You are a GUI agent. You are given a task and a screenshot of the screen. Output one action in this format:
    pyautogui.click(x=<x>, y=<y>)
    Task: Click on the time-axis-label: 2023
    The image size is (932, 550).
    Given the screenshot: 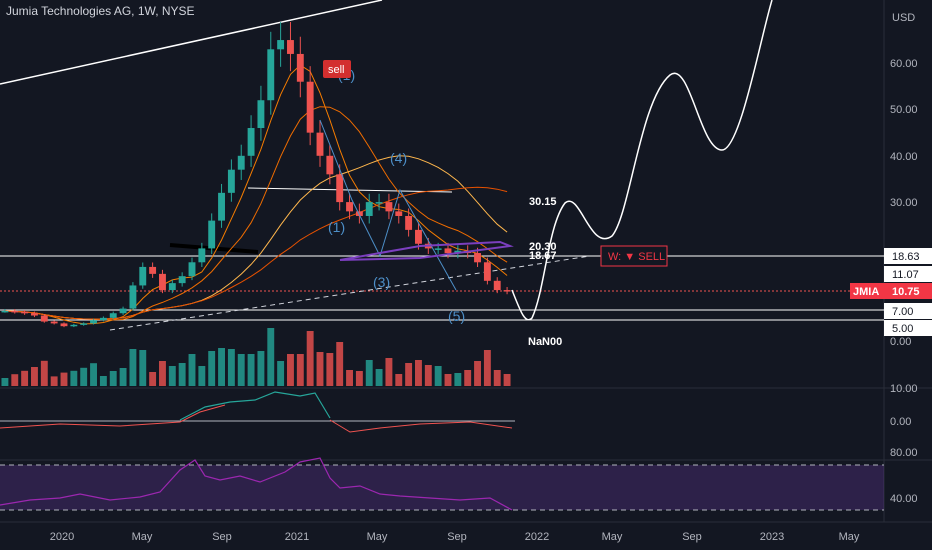 What is the action you would take?
    pyautogui.click(x=772, y=537)
    